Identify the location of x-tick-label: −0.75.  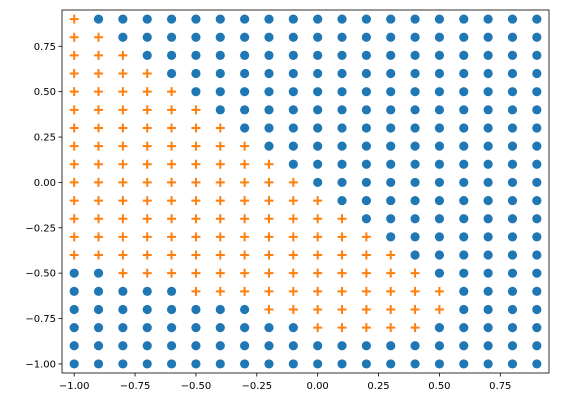
(135, 386).